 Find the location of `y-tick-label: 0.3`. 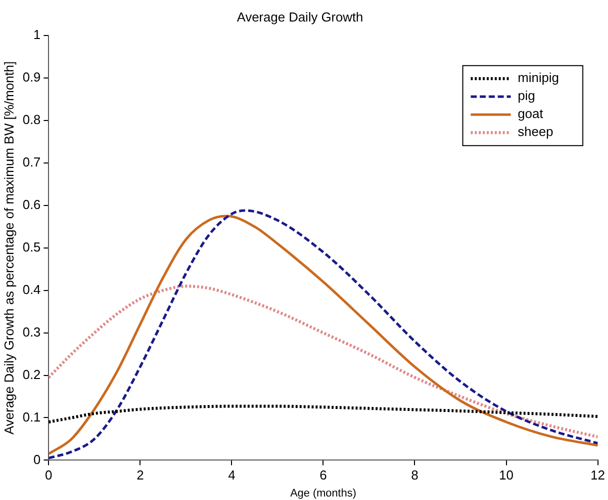

y-tick-label: 0.3 is located at coordinates (31, 332).